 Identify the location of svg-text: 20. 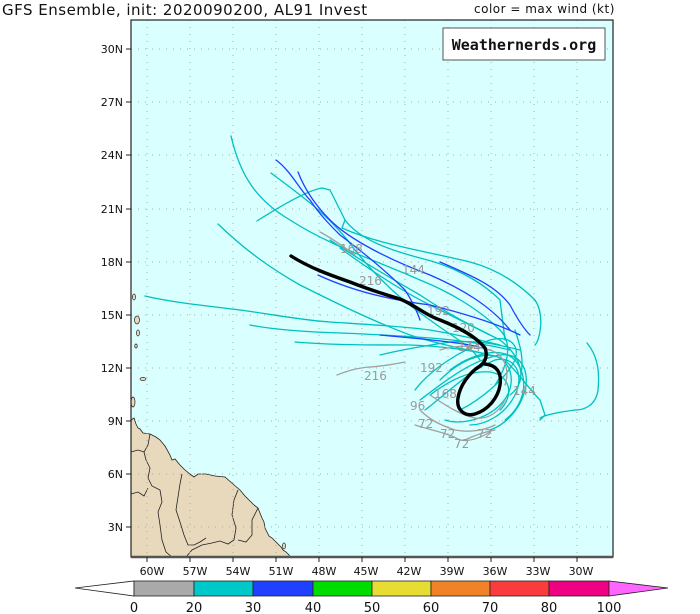
(194, 607).